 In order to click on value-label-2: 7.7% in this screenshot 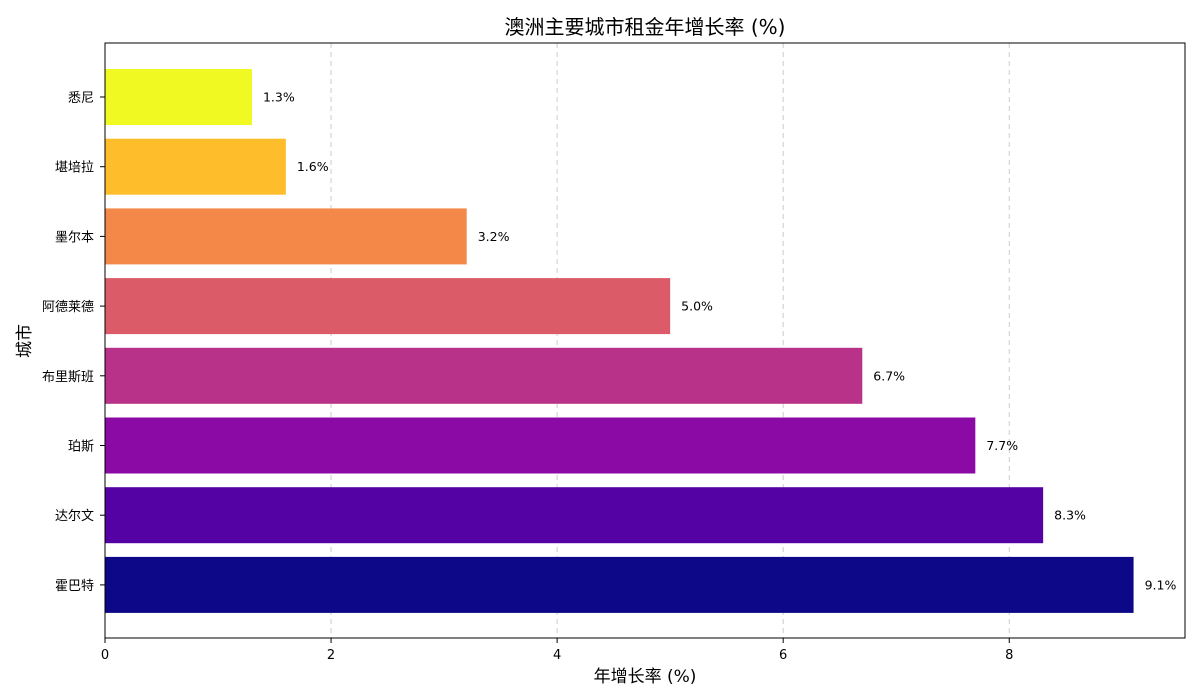, I will do `click(1002, 445)`.